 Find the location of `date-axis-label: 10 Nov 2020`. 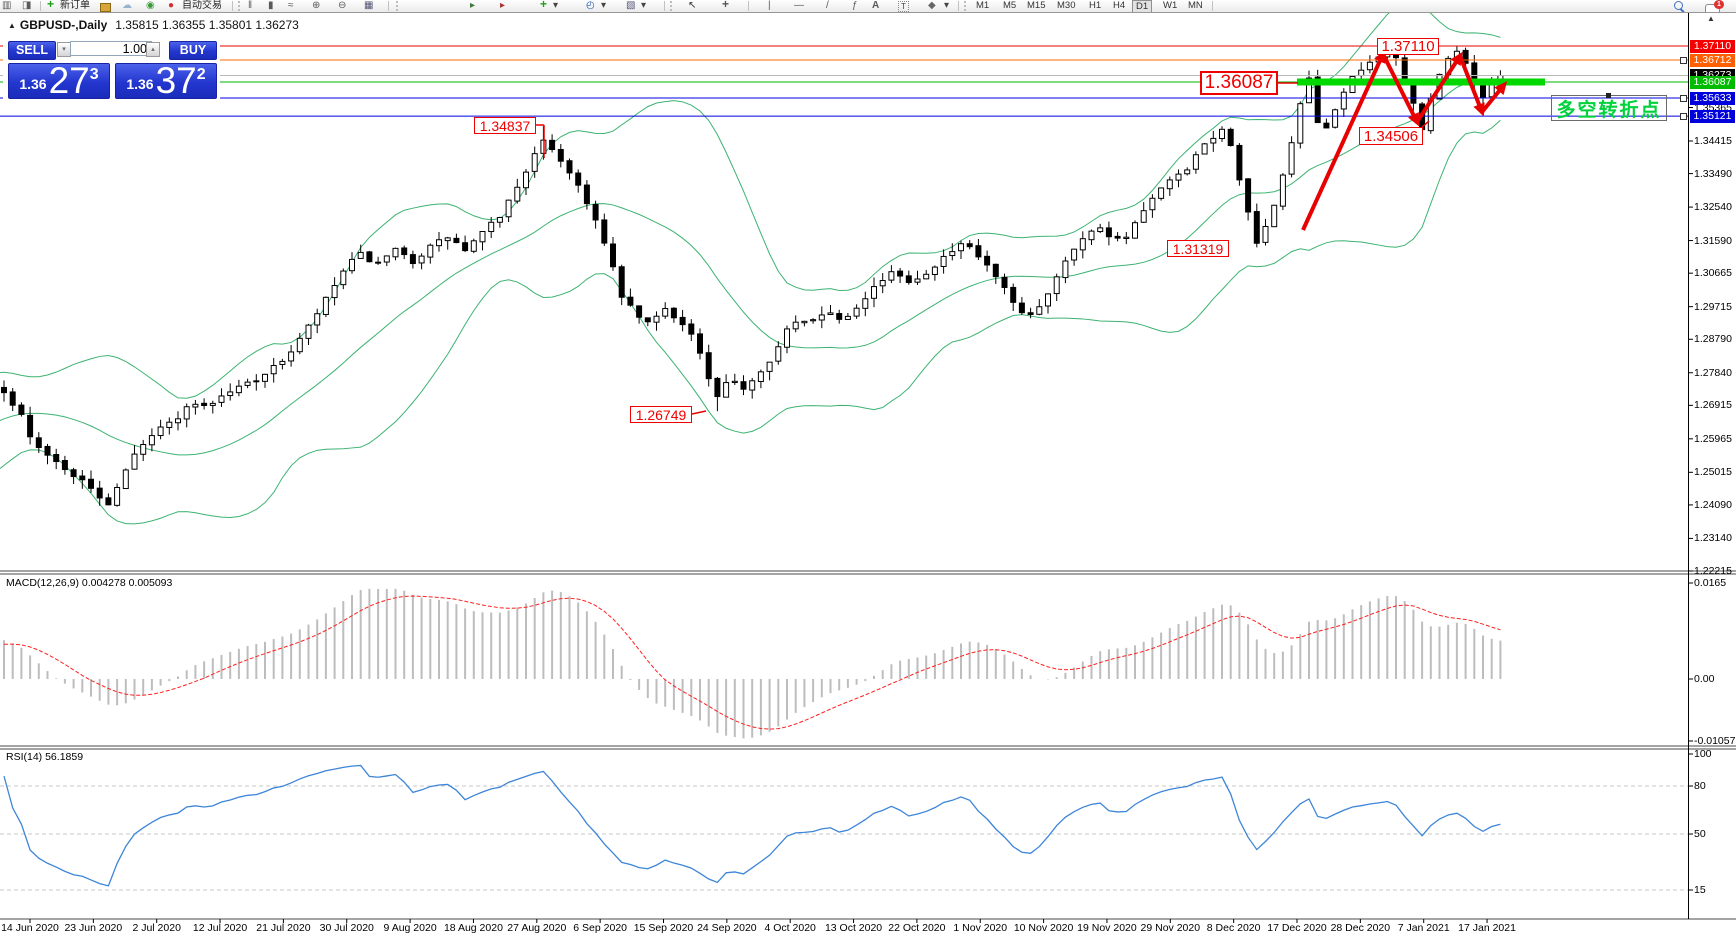

date-axis-label: 10 Nov 2020 is located at coordinates (1043, 928).